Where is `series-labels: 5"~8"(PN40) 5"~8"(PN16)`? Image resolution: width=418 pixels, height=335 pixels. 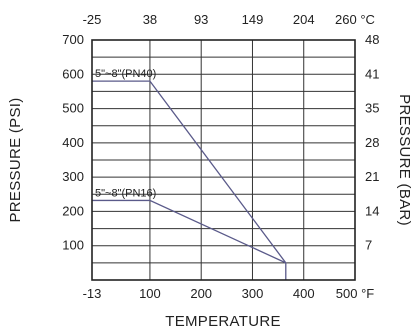
series-labels: 5"~8"(PN40) 5"~8"(PN16) is located at coordinates (125, 133).